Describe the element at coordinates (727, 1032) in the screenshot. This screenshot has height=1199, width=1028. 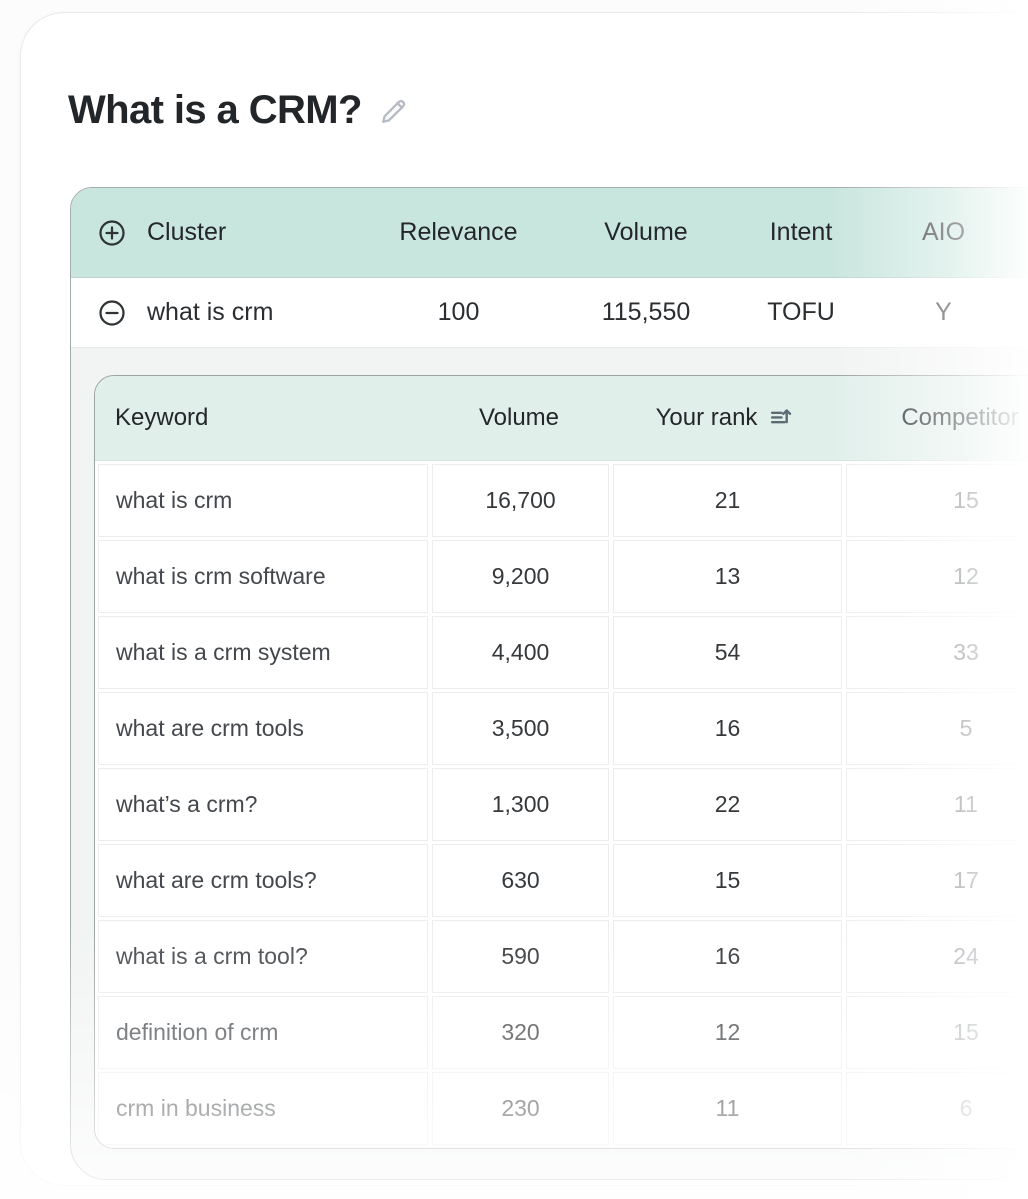
I see `your-rank-cell: 12` at that location.